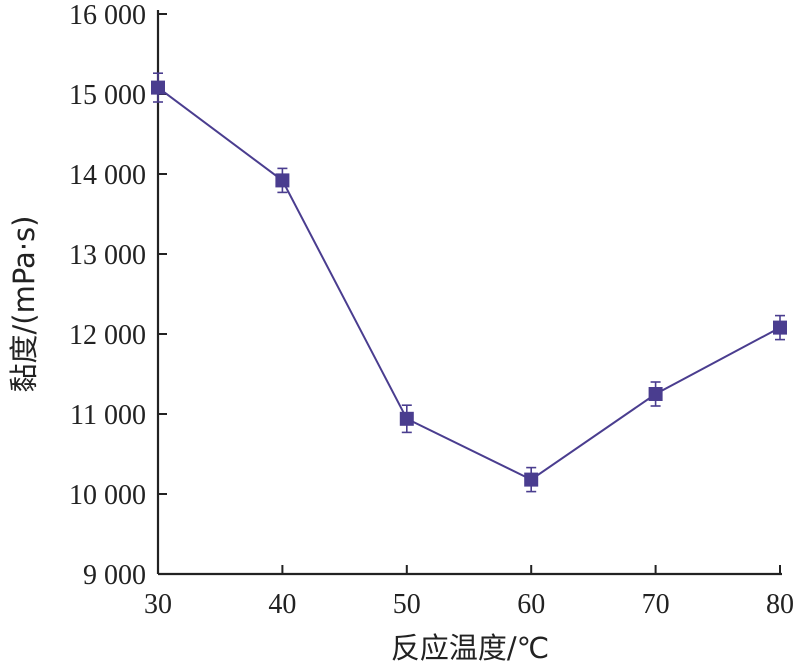 The width and height of the screenshot is (800, 666). I want to click on y-axis-label: 黏度/(mPa·s), so click(24, 304).